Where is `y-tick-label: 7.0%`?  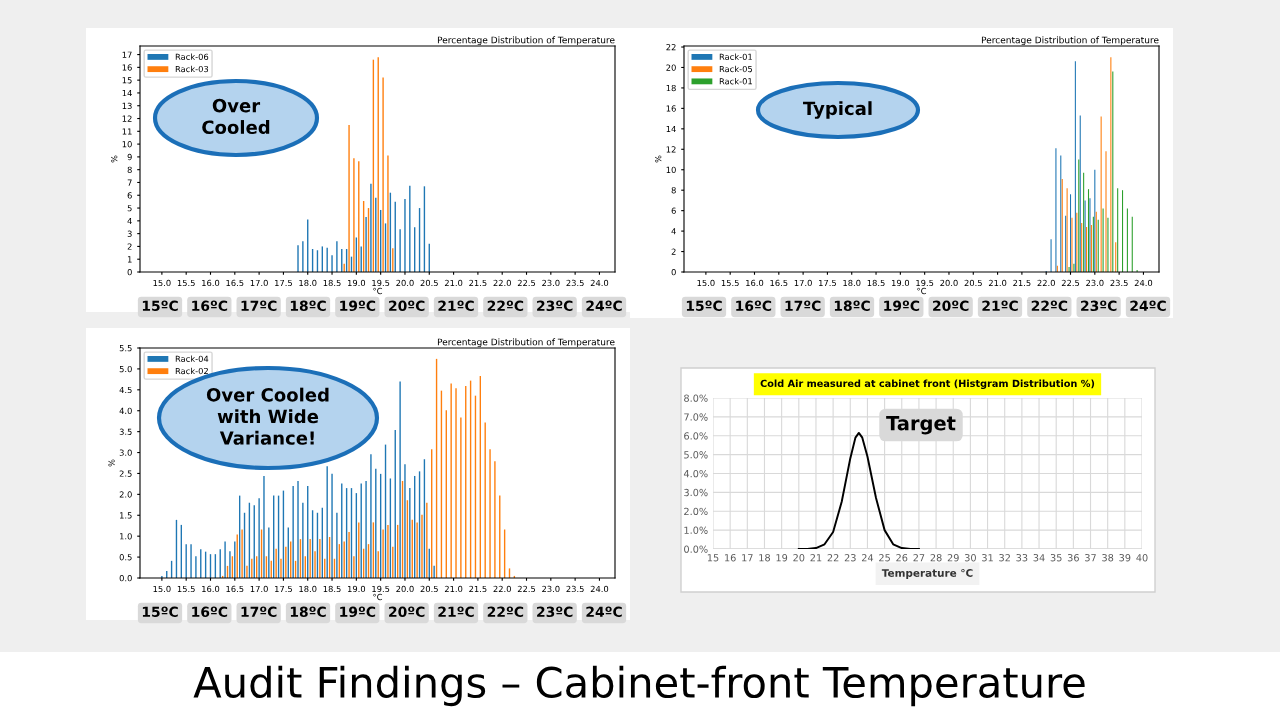
y-tick-label: 7.0% is located at coordinates (696, 417).